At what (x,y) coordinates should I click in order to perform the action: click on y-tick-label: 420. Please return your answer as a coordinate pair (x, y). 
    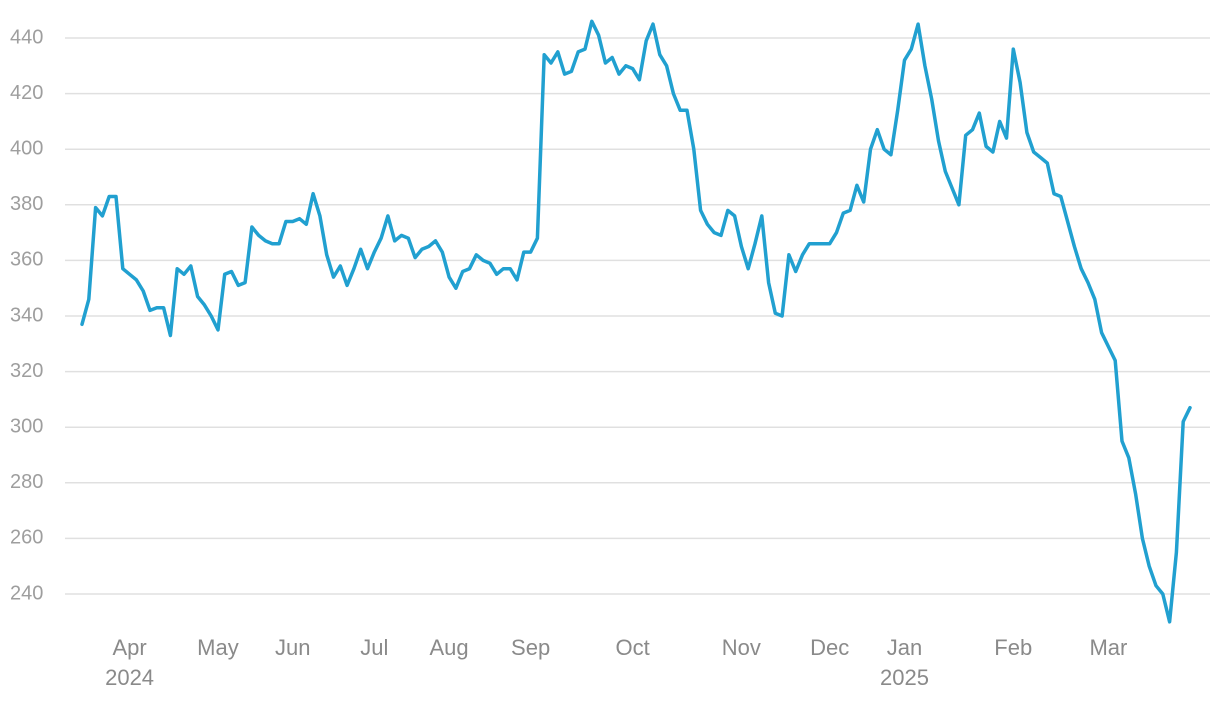
    Looking at the image, I should click on (26, 93).